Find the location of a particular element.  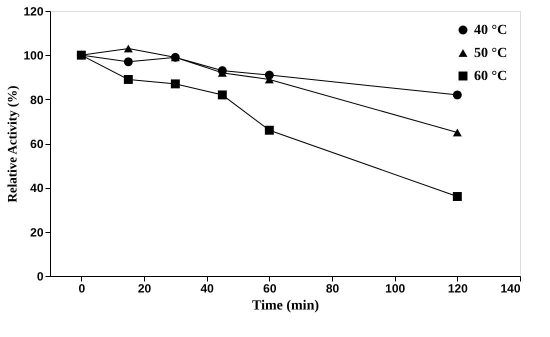

x-tick-label: 0 is located at coordinates (82, 289).